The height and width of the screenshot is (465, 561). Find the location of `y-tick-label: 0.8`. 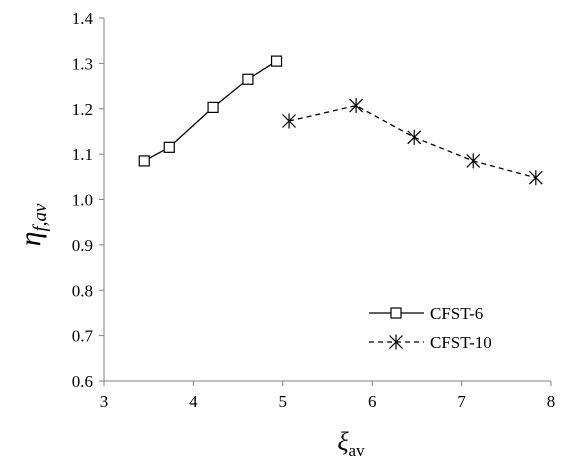

y-tick-label: 0.8 is located at coordinates (82, 290).